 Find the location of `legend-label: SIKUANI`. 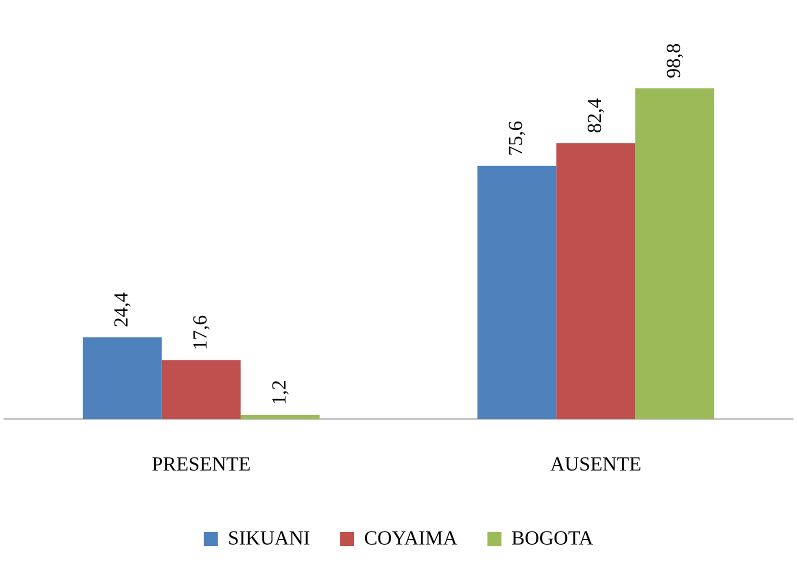

legend-label: SIKUANI is located at coordinates (269, 538).